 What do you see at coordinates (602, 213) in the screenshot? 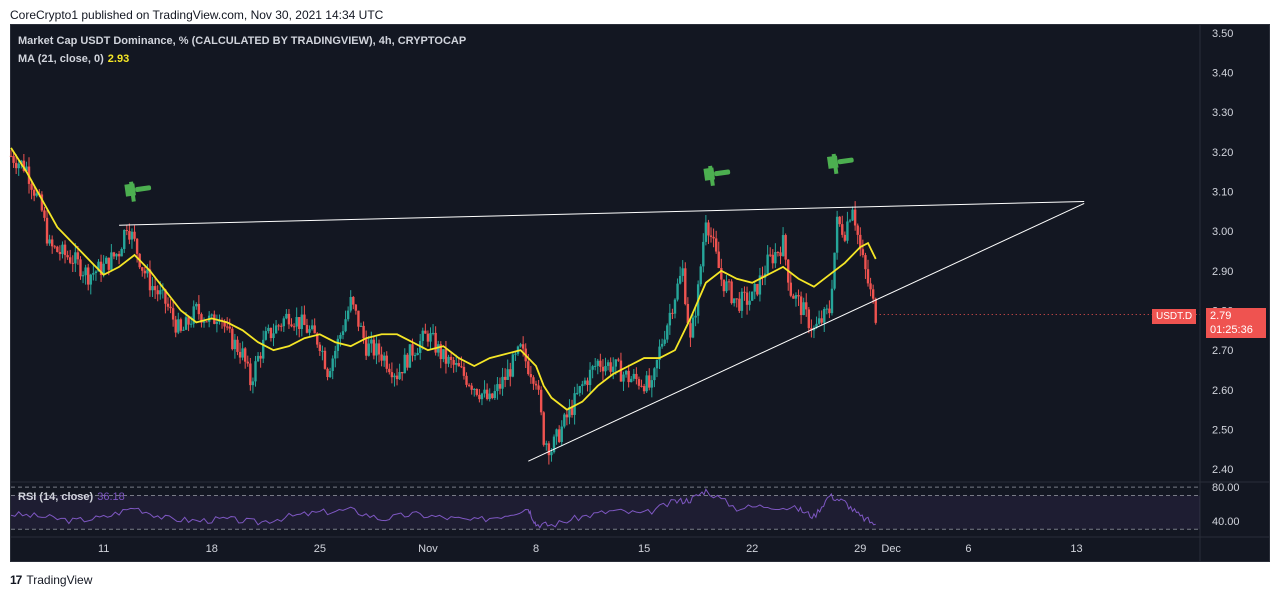
I see `resistance-trendline` at bounding box center [602, 213].